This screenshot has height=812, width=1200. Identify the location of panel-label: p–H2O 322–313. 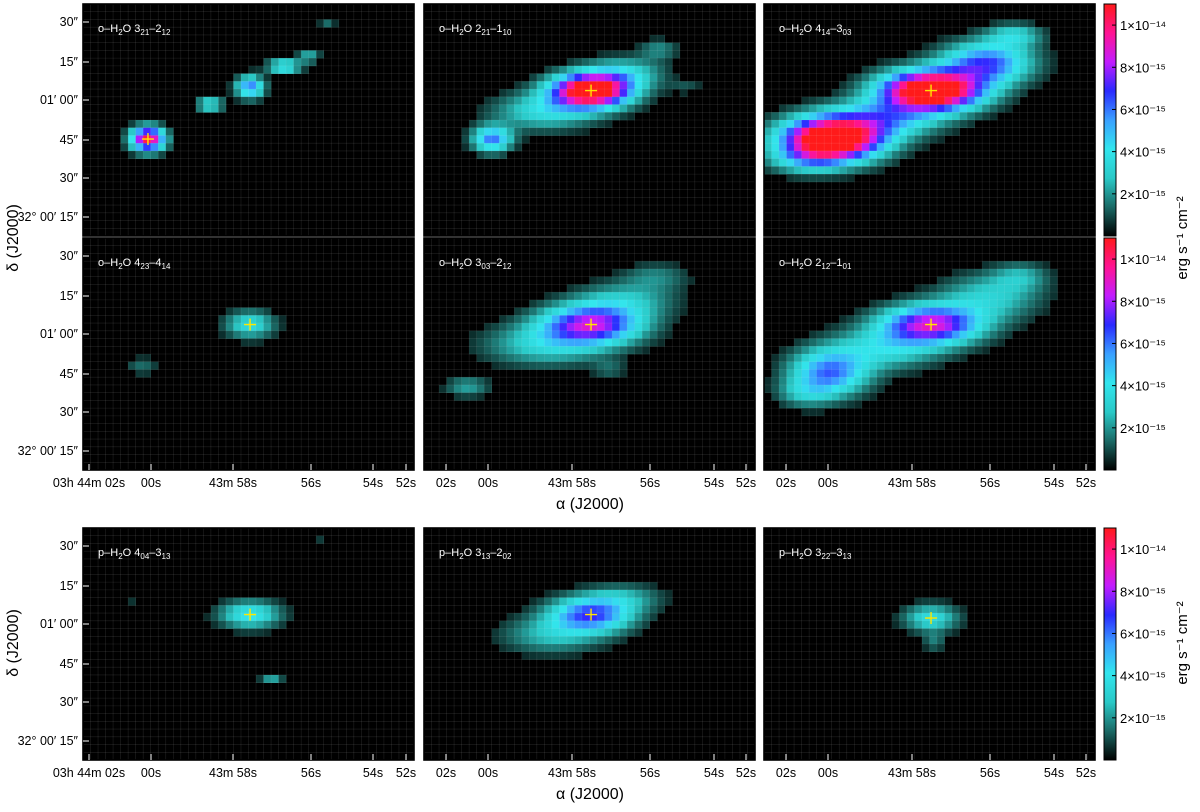
(815, 554).